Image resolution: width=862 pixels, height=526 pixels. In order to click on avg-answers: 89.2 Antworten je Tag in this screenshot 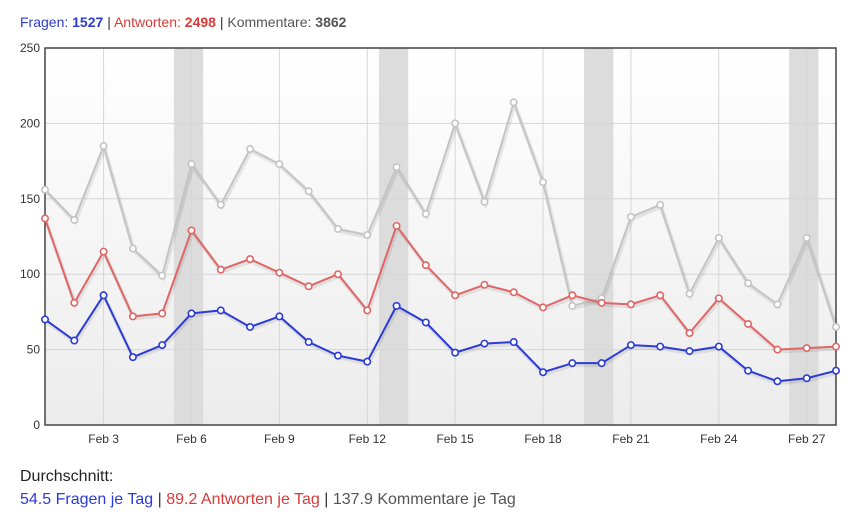, I will do `click(243, 499)`.